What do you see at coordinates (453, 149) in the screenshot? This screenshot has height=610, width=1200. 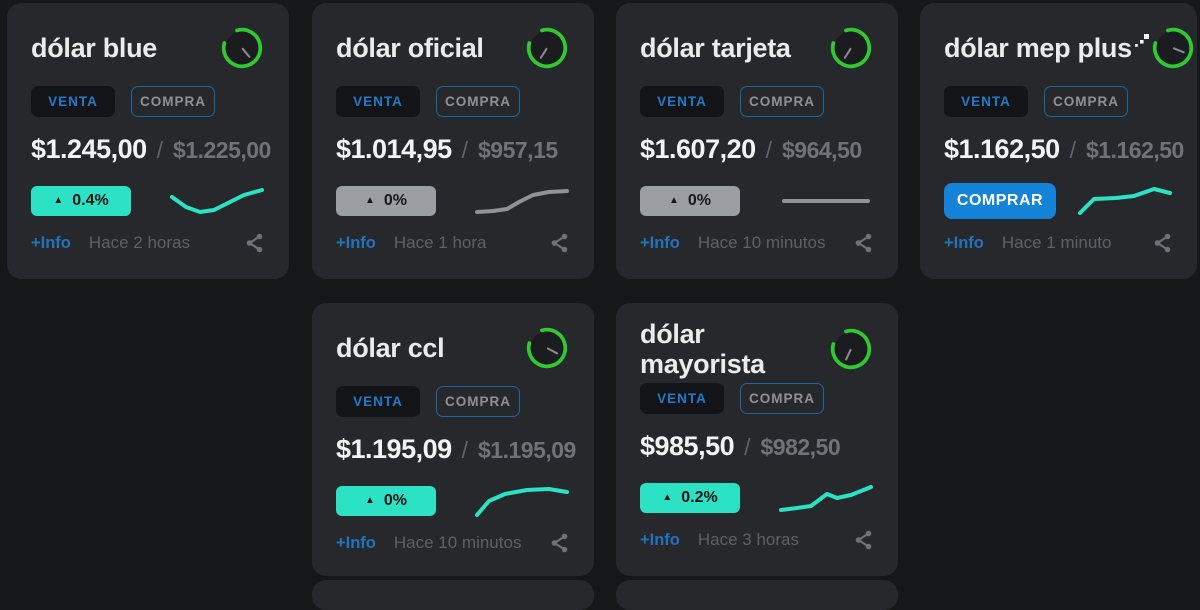 I see `price-row: $1.014,95 / $957,15` at bounding box center [453, 149].